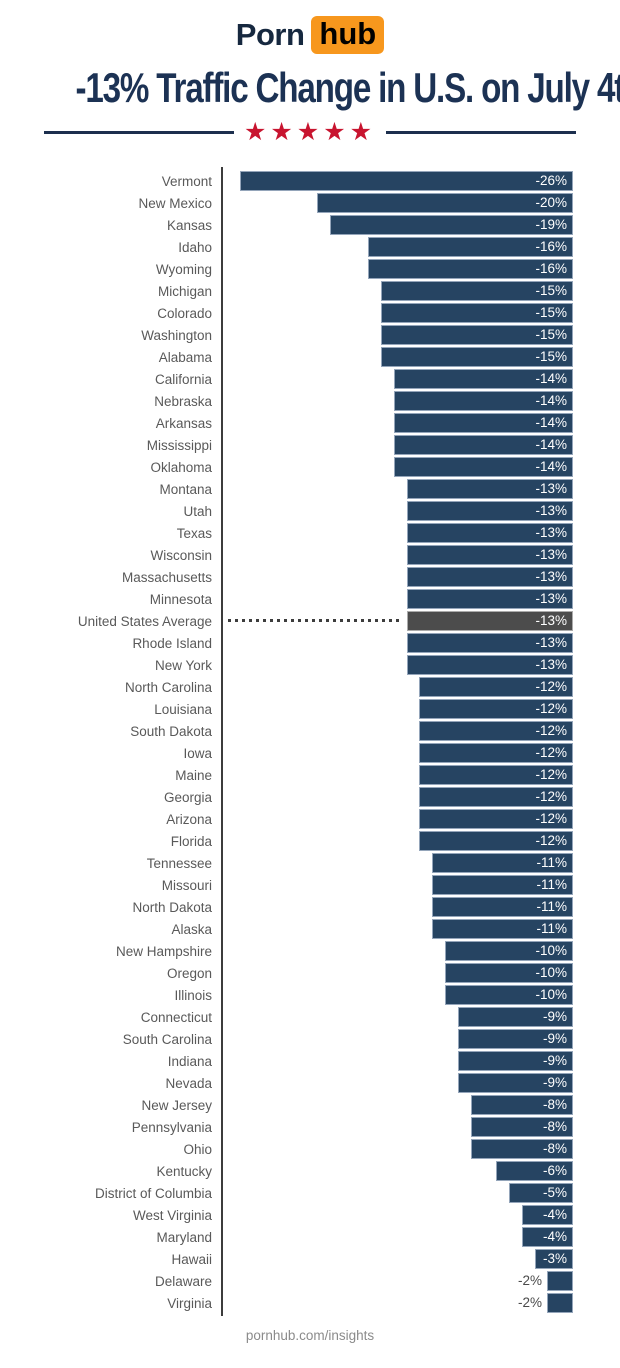  What do you see at coordinates (194, 533) in the screenshot?
I see `state-label: Texas` at bounding box center [194, 533].